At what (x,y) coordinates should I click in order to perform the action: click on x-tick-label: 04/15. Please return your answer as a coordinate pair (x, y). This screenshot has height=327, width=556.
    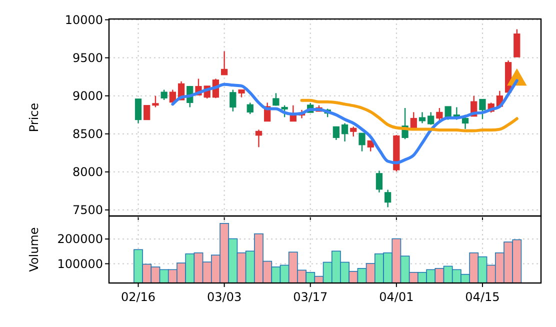
    Looking at the image, I should click on (482, 297).